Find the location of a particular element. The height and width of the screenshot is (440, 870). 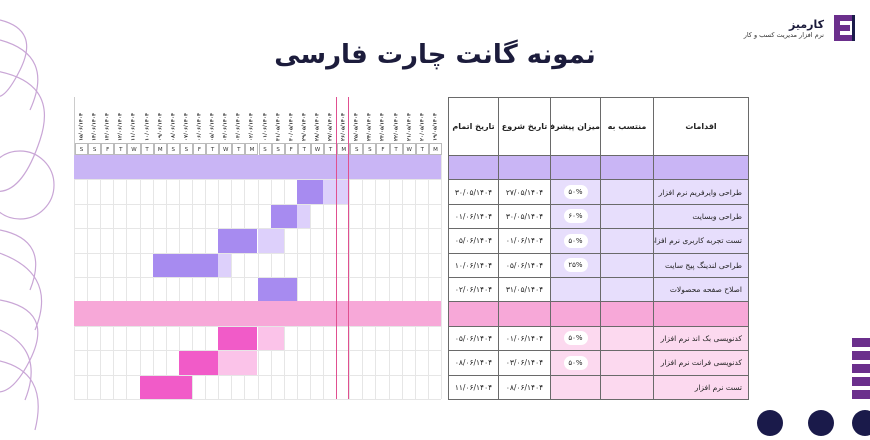

timeline-date: ۱۰/۰۶/۱۴۰۴ is located at coordinates (147, 126).